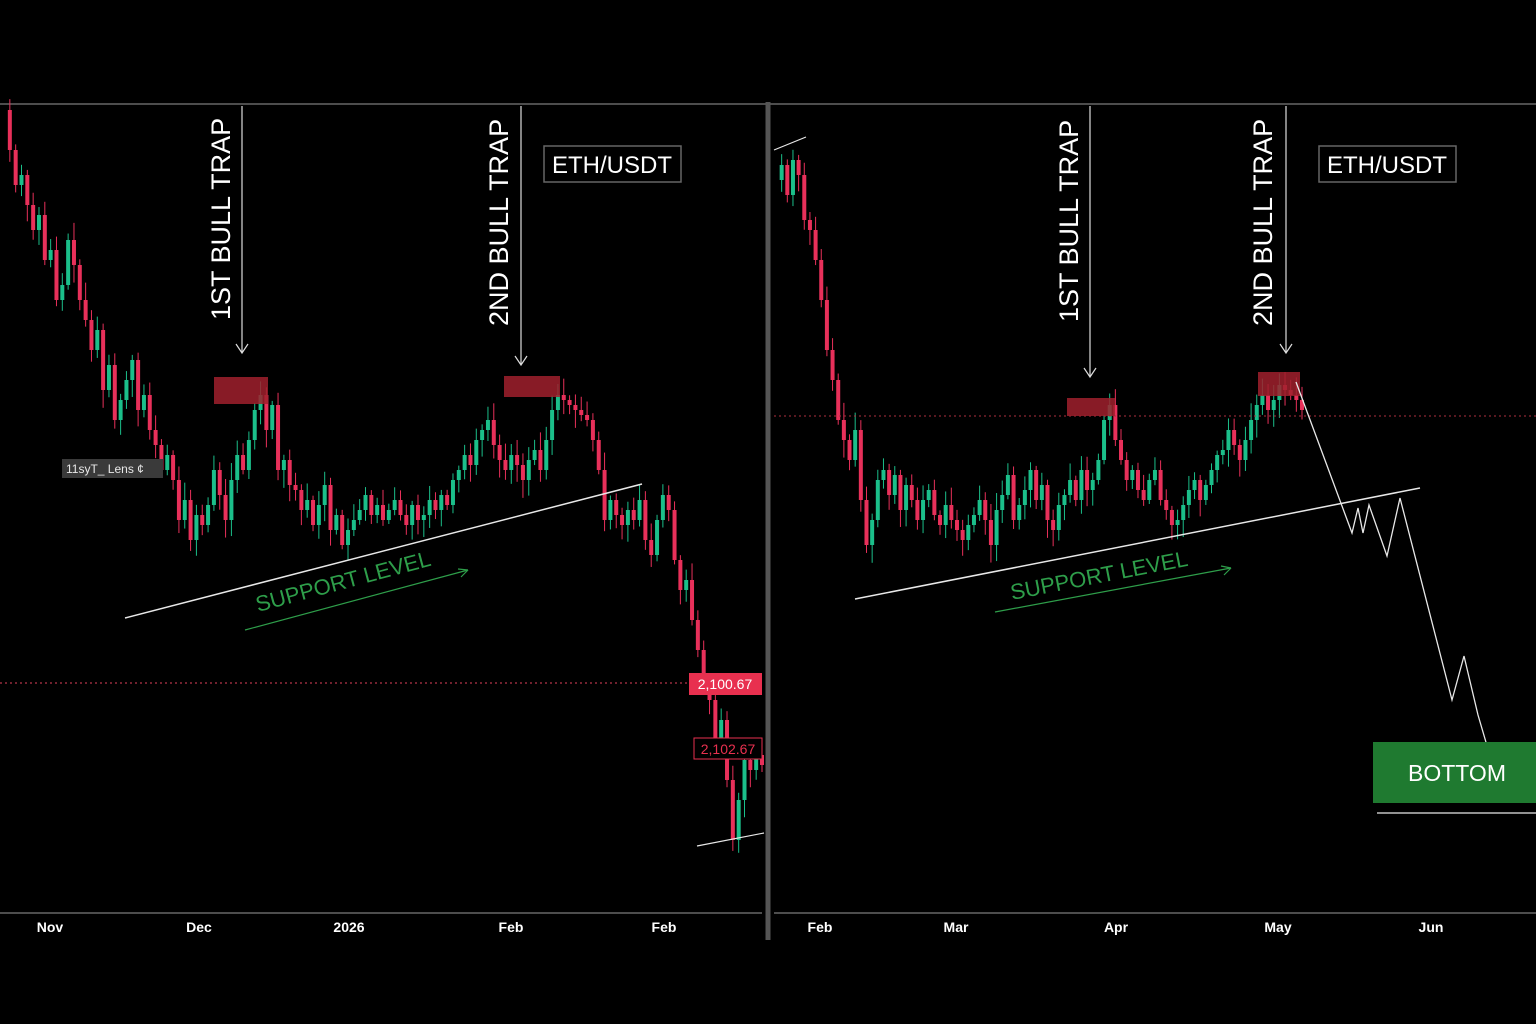 The image size is (1536, 1024). I want to click on x-tick-right-1: Mar, so click(956, 927).